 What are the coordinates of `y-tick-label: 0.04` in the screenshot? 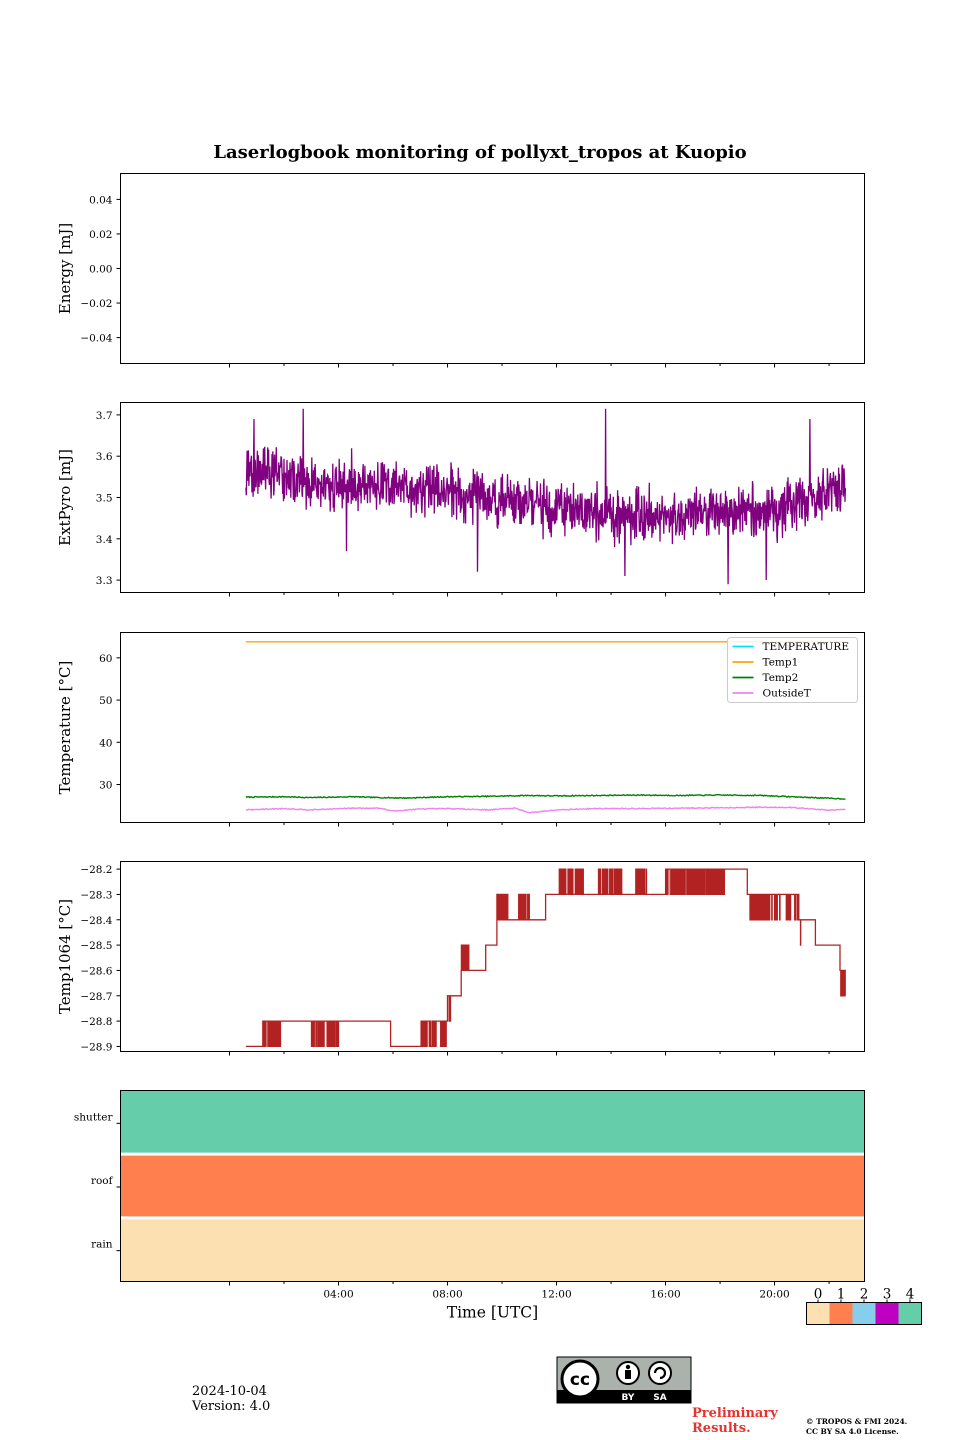 It's located at (101, 200).